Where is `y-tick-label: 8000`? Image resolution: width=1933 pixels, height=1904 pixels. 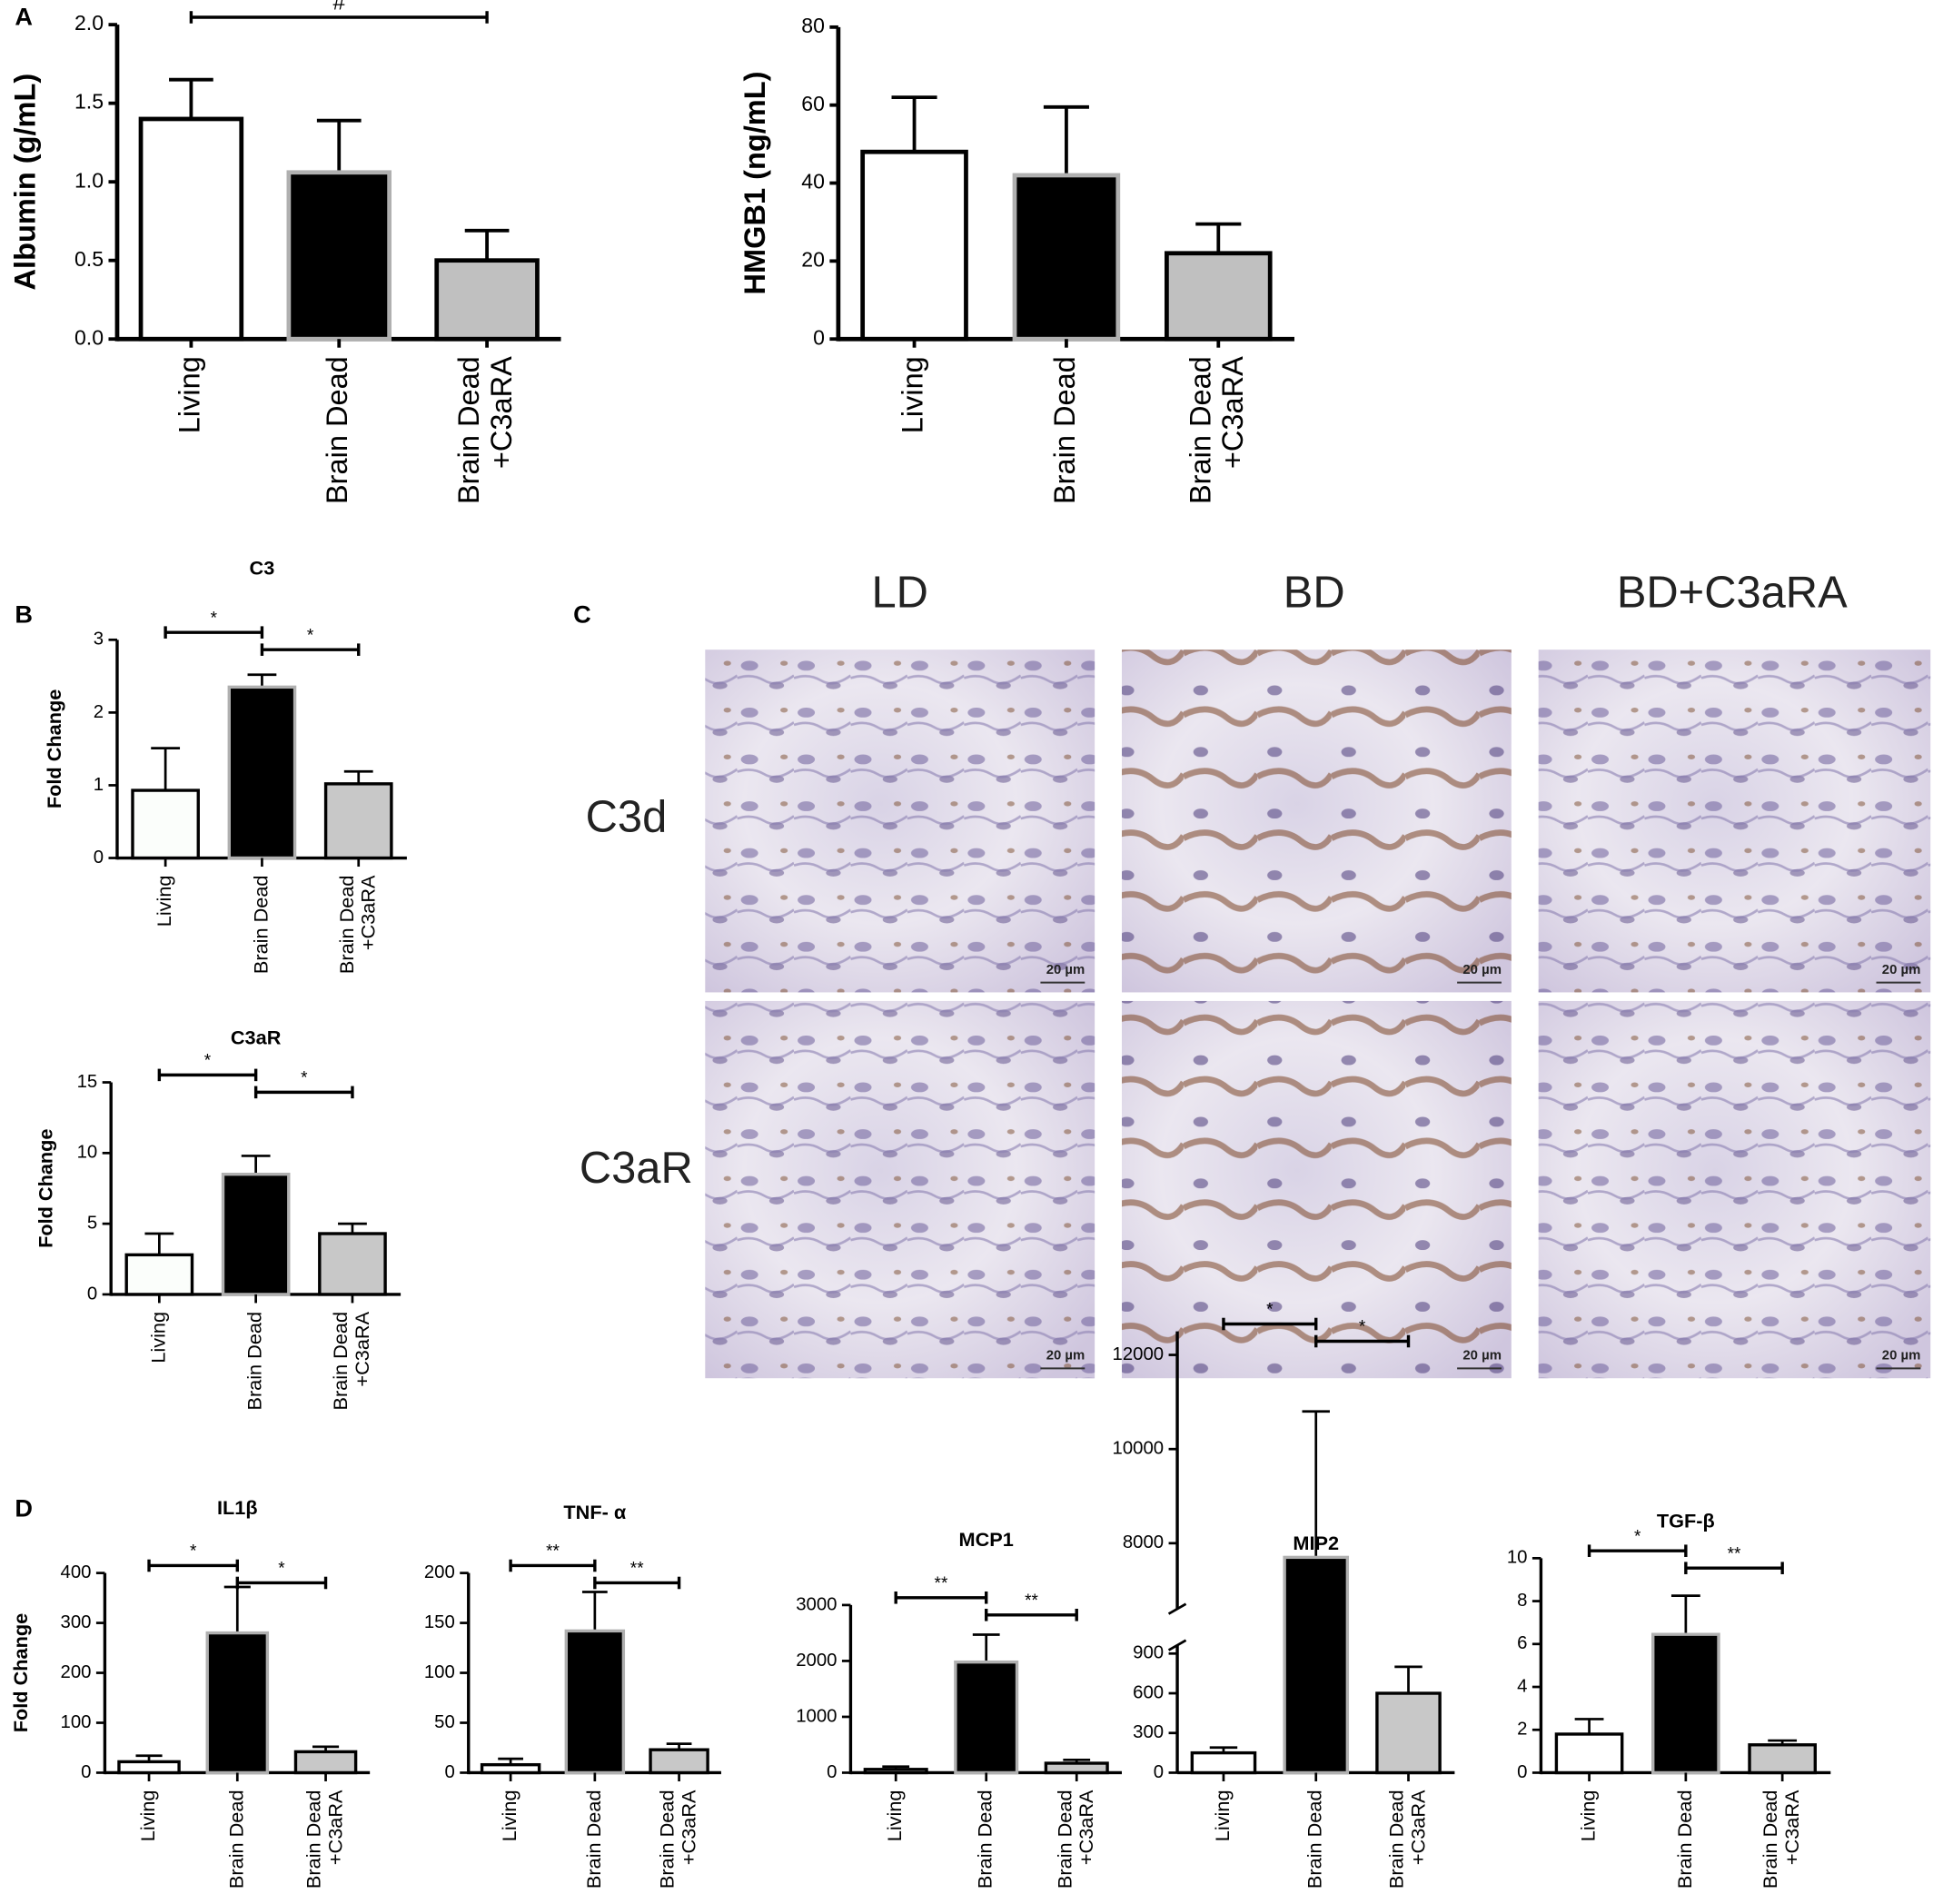
y-tick-label: 8000 is located at coordinates (1143, 1542).